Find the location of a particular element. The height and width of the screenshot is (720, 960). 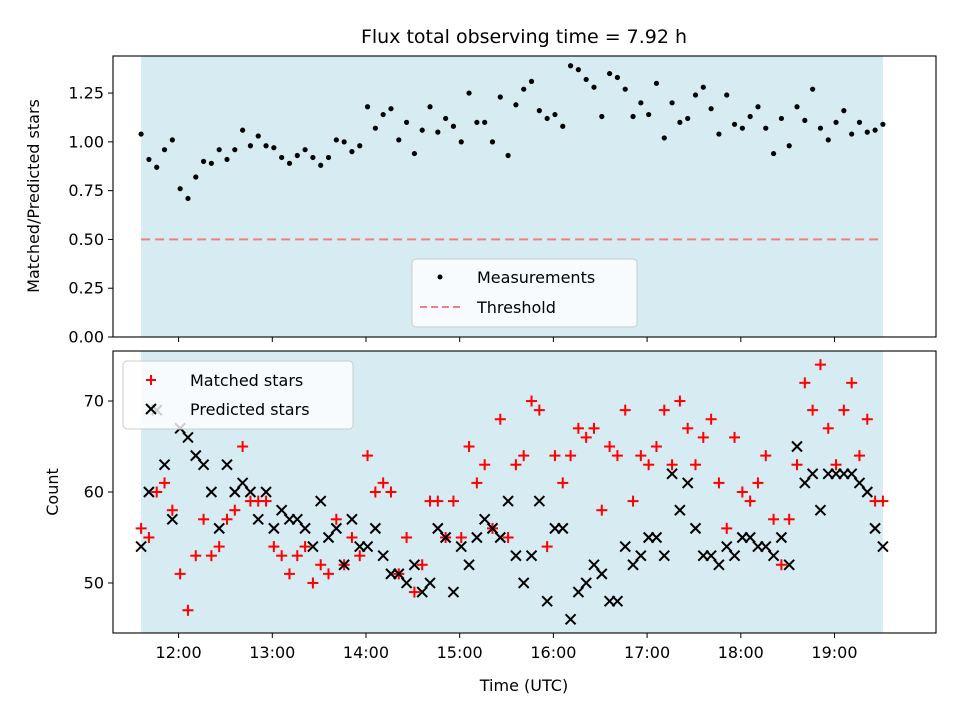

top-y-tick-label: 0.75 is located at coordinates (86, 190).